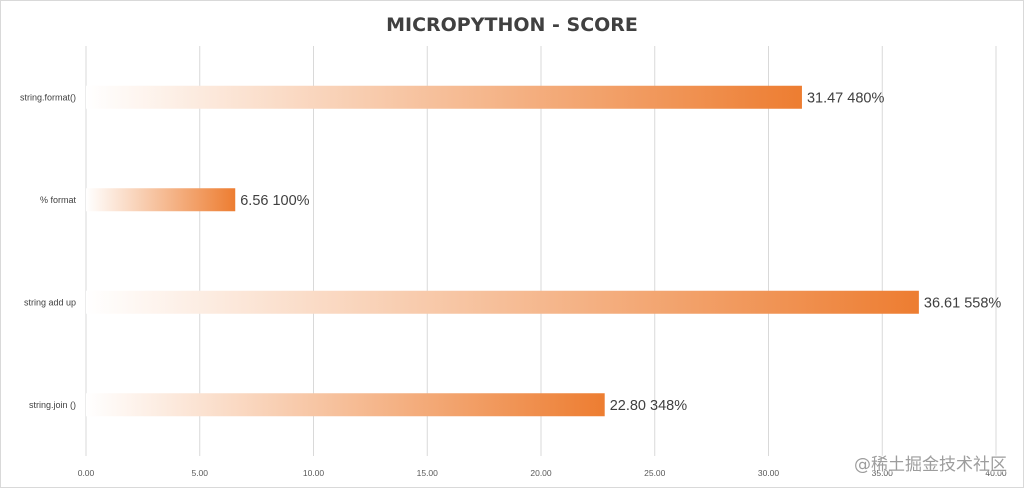  What do you see at coordinates (428, 473) in the screenshot?
I see `x-tick-label: 15.00` at bounding box center [428, 473].